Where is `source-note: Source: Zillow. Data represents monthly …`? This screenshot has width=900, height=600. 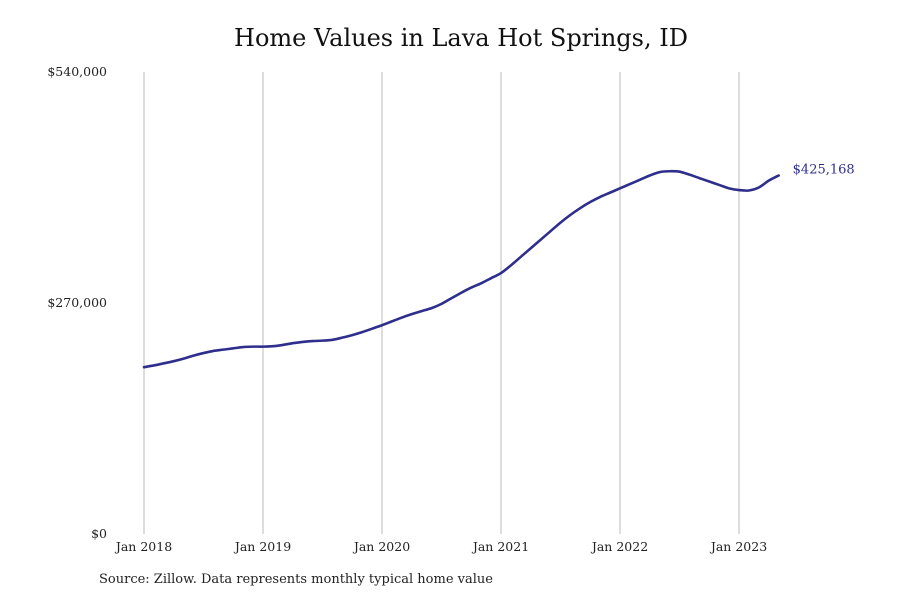
source-note: Source: Zillow. Data represents monthly … is located at coordinates (296, 579).